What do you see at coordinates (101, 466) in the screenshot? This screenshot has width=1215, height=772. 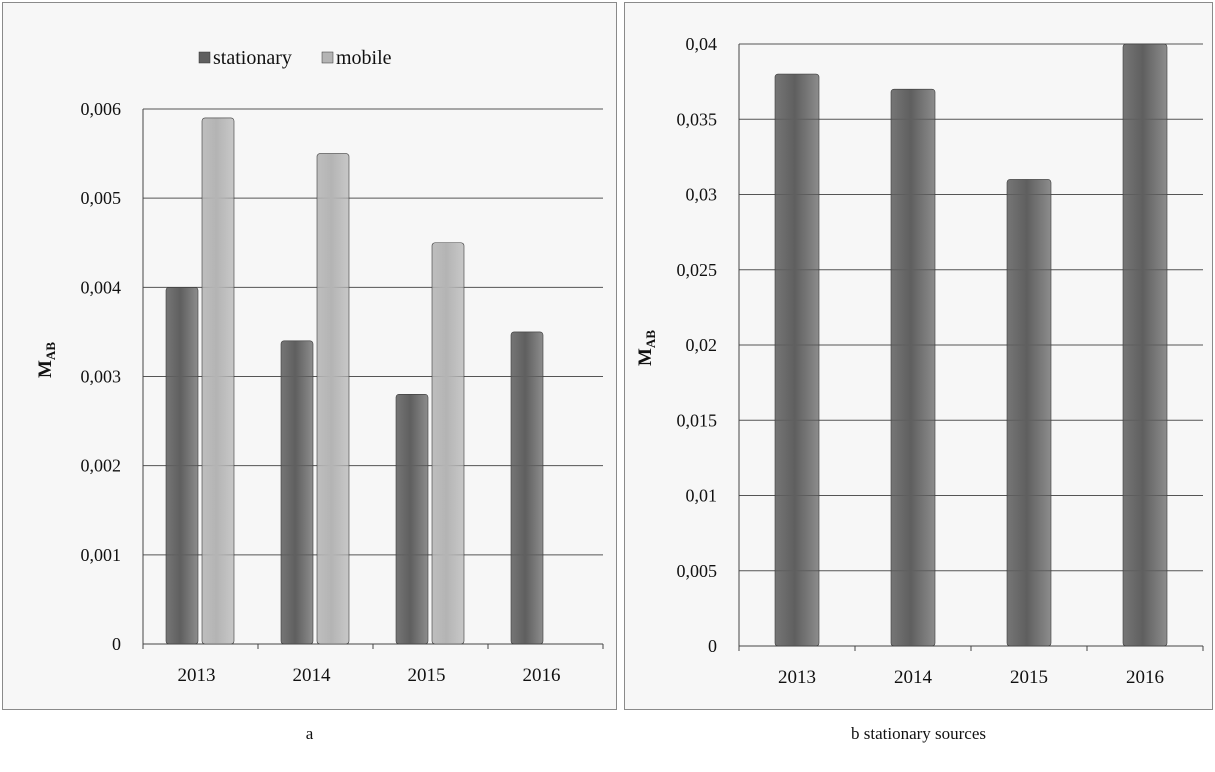 I see `y-tick-label: 0,002` at bounding box center [101, 466].